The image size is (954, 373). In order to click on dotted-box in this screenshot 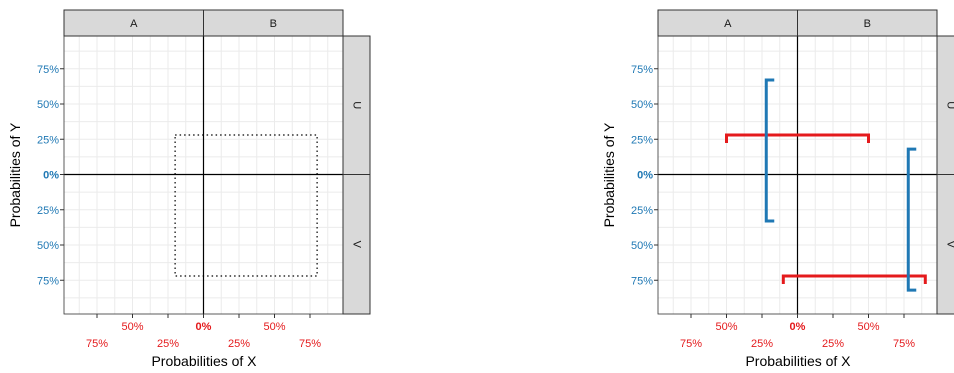, I will do `click(246, 205)`.